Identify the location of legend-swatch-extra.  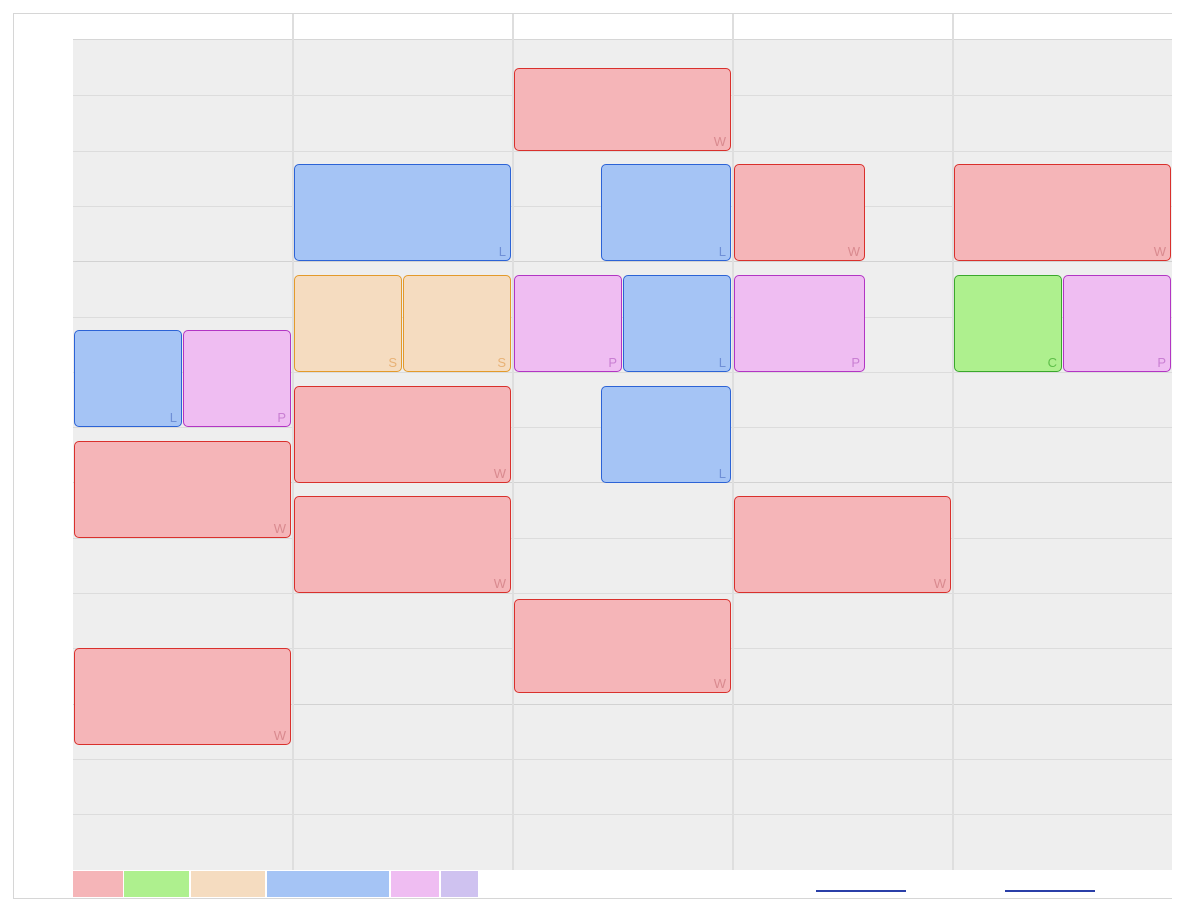
(459, 884).